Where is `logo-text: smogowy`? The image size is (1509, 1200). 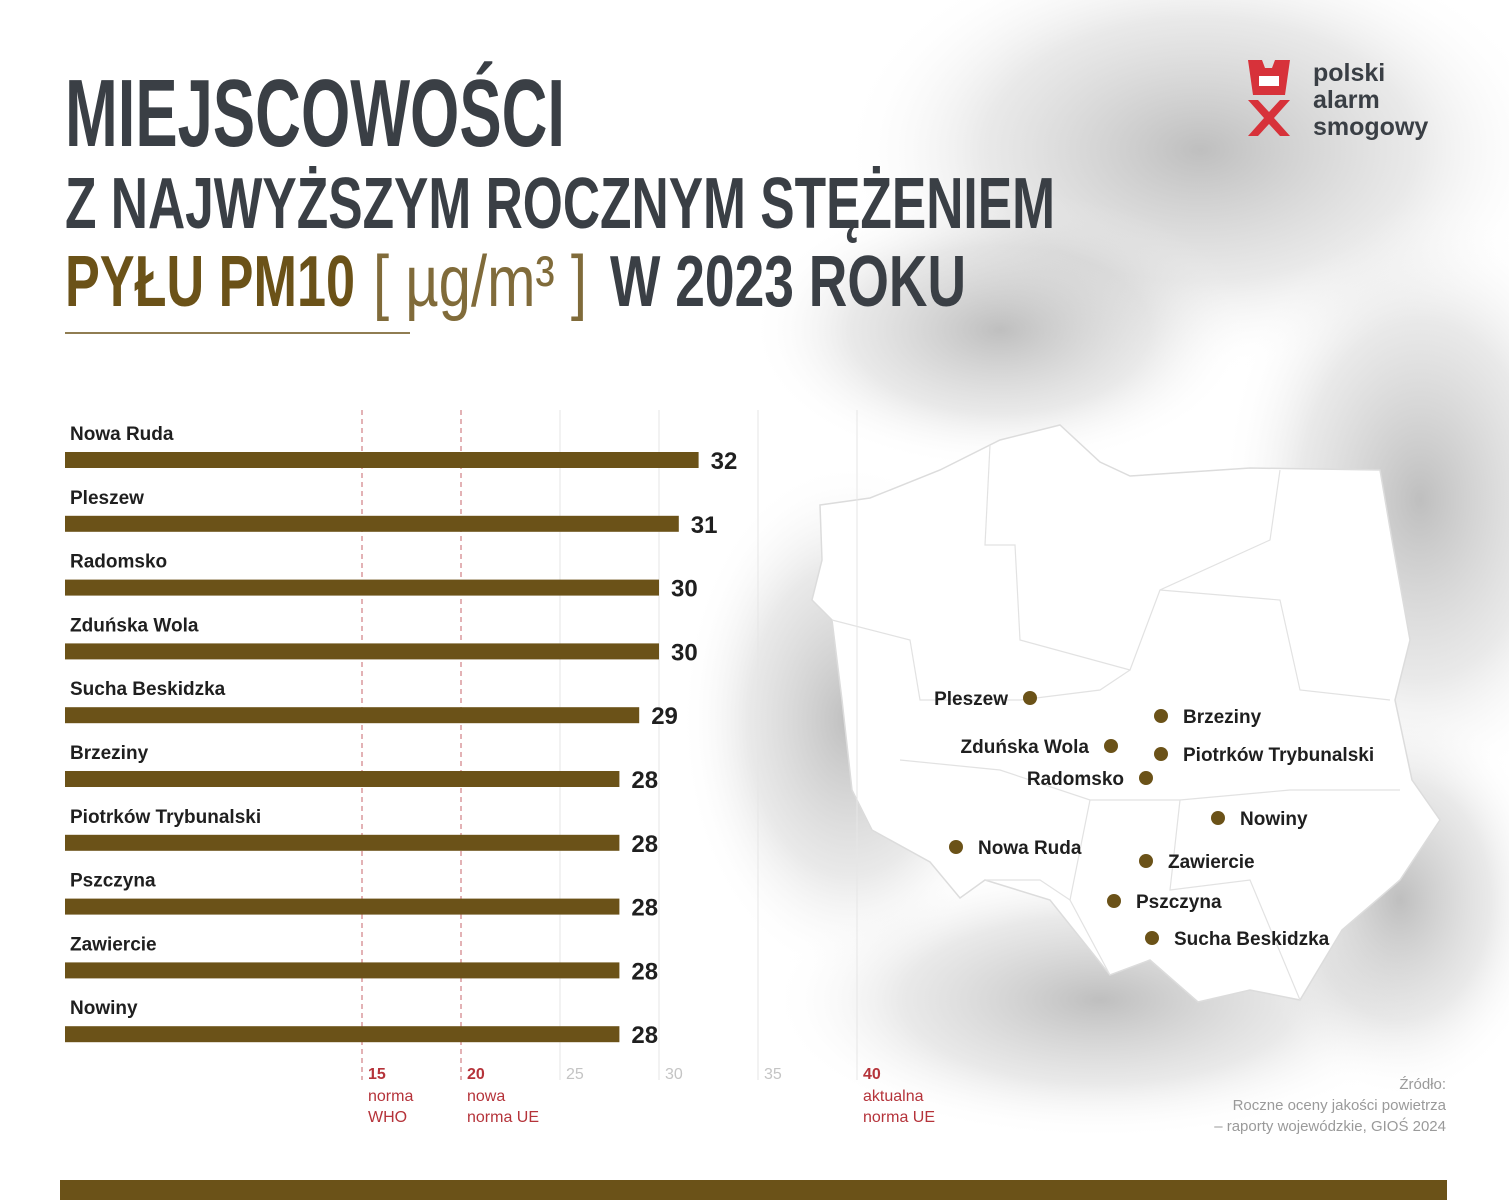 logo-text: smogowy is located at coordinates (1370, 127).